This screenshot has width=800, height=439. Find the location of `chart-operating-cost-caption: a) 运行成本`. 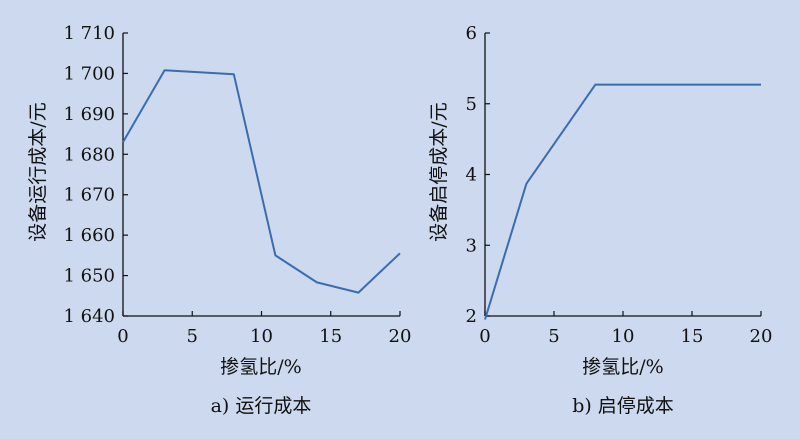

chart-operating-cost-caption: a) 运行成本 is located at coordinates (261, 406).